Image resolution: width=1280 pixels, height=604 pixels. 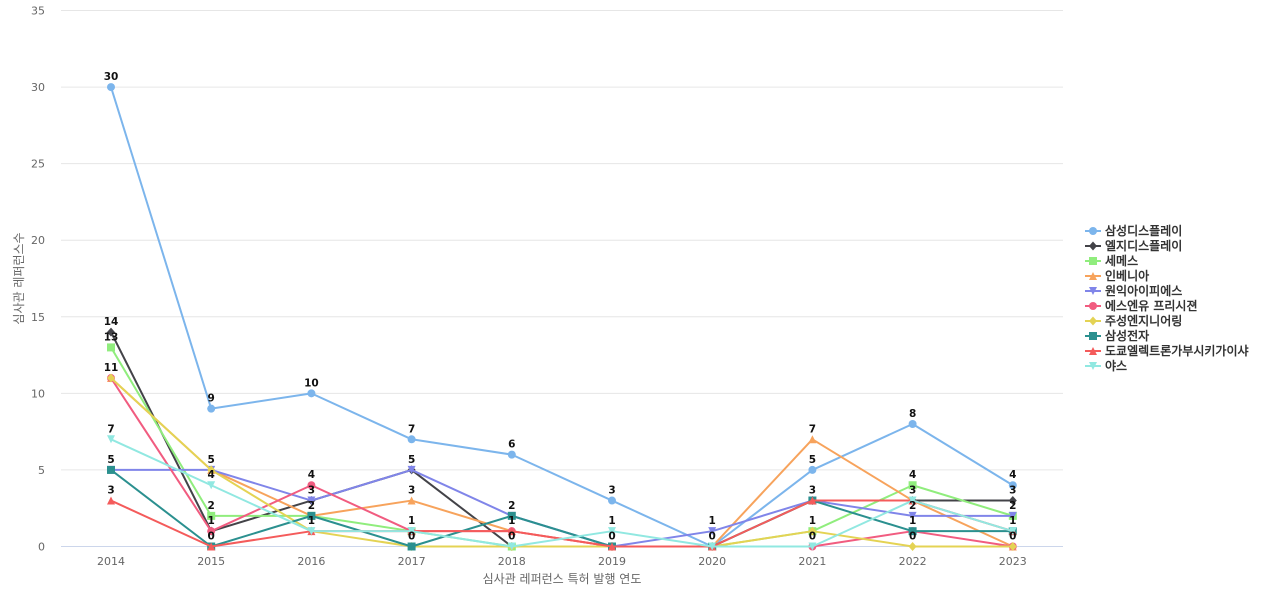 I want to click on legend-label: 엘지디스플레이, so click(x=1143, y=245).